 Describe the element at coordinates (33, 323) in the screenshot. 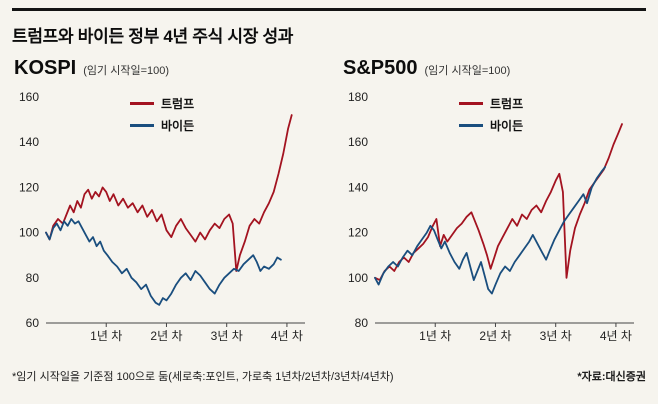

I see `y-tick-label: 60` at that location.